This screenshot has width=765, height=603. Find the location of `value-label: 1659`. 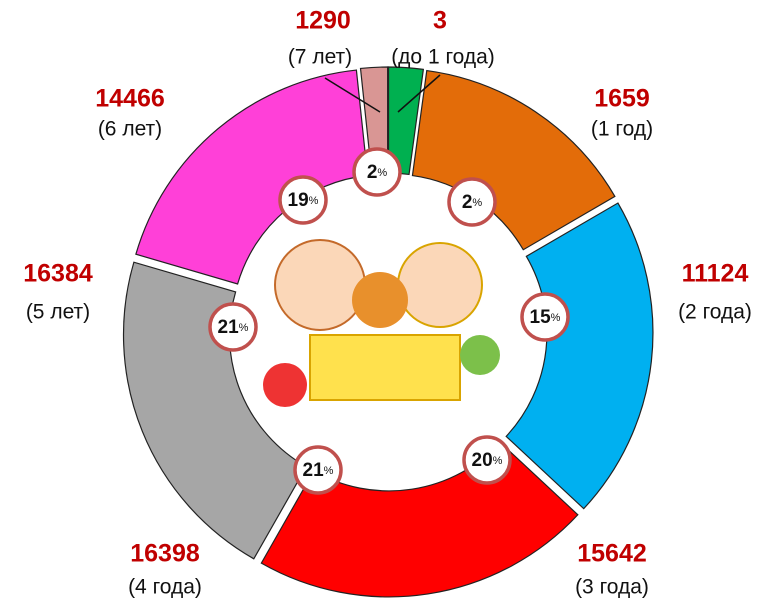

value-label: 1659 is located at coordinates (622, 99).